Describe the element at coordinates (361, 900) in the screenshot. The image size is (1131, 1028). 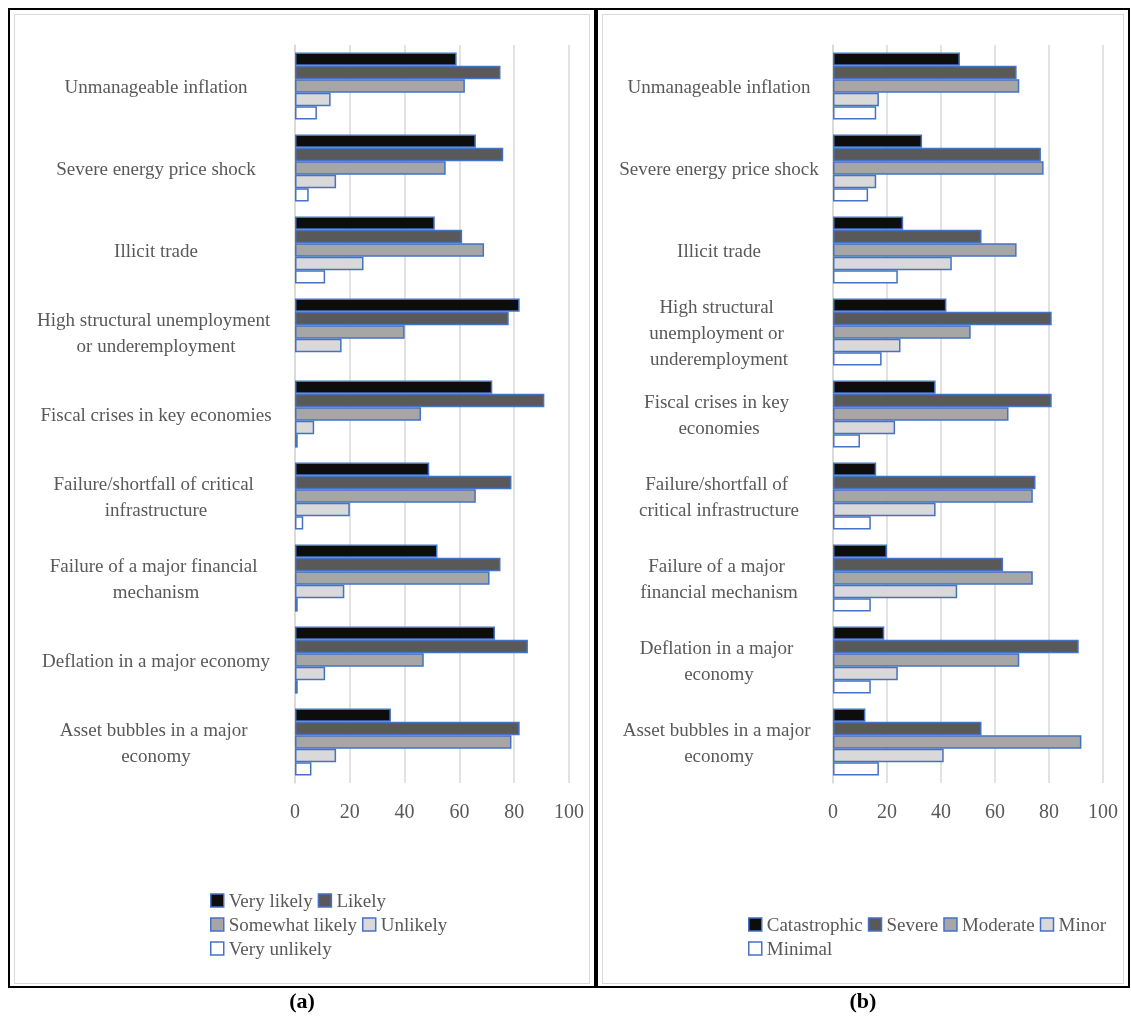
I see `legend-label: Likely` at that location.